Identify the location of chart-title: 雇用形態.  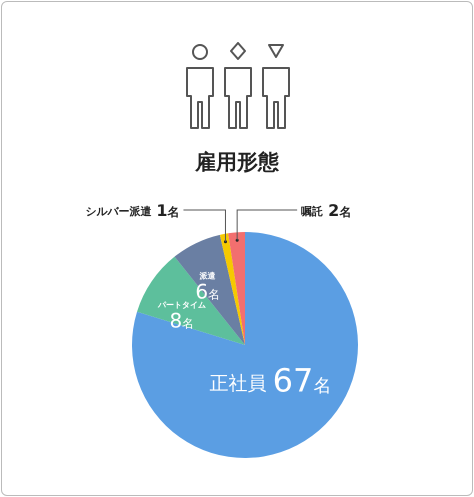
(237, 162).